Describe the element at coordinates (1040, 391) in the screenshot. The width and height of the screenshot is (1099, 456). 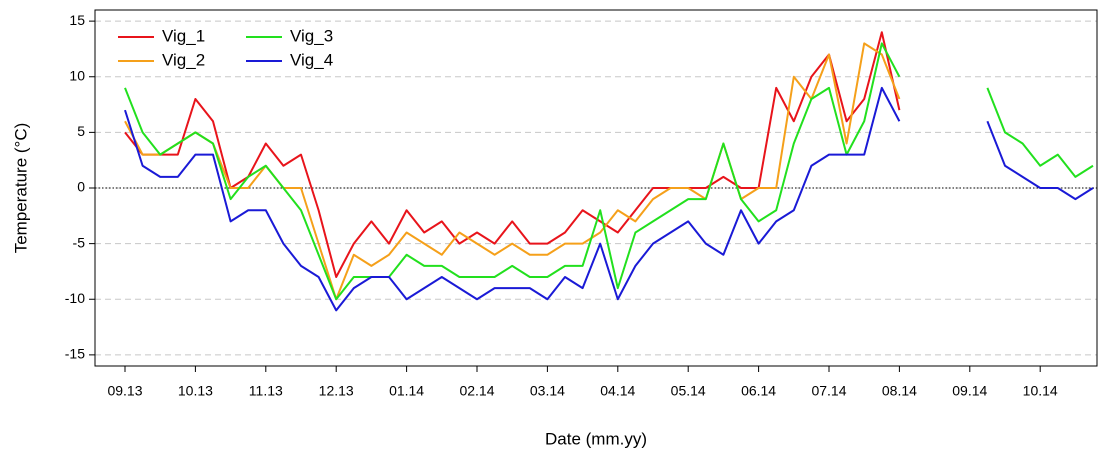
I see `x-tick-label: 10.14` at that location.